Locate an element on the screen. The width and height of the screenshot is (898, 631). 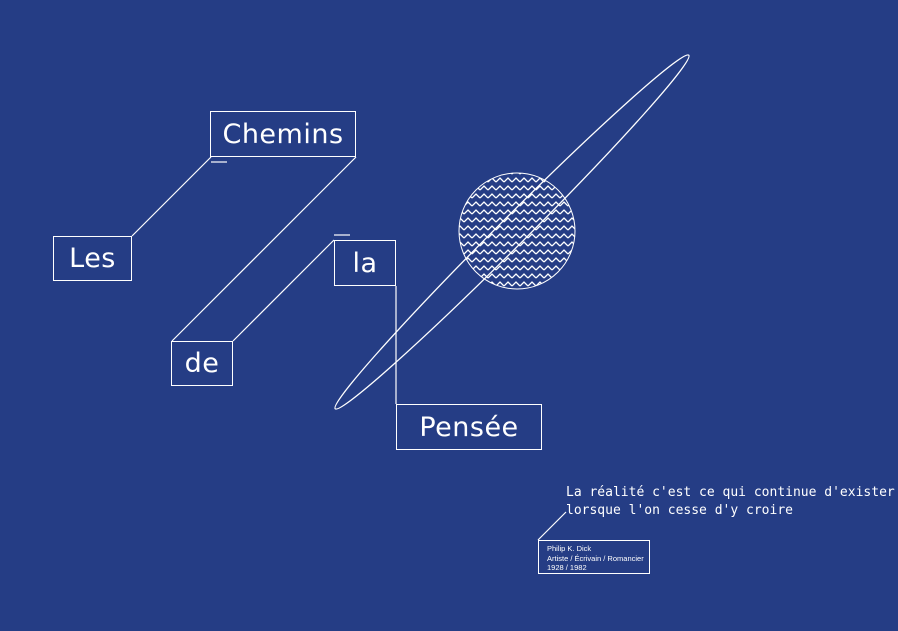
author-roles: Artiste / Écrivain / Romancier is located at coordinates (595, 558).